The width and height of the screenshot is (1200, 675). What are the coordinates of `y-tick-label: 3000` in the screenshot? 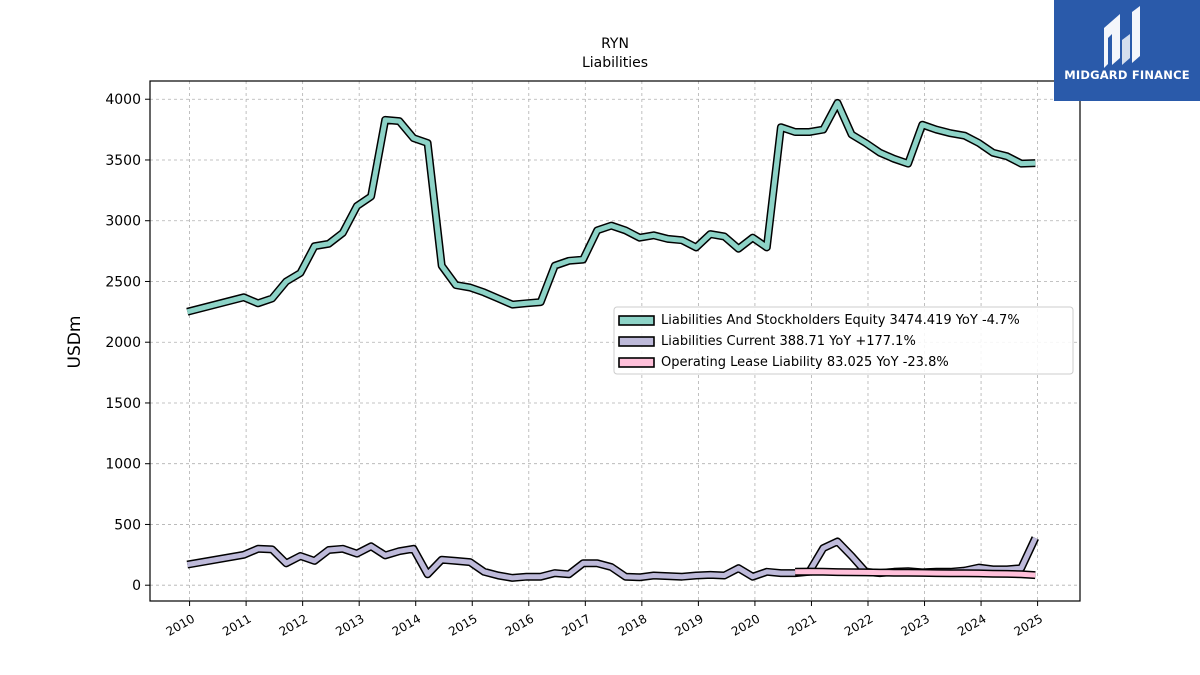 It's located at (123, 222).